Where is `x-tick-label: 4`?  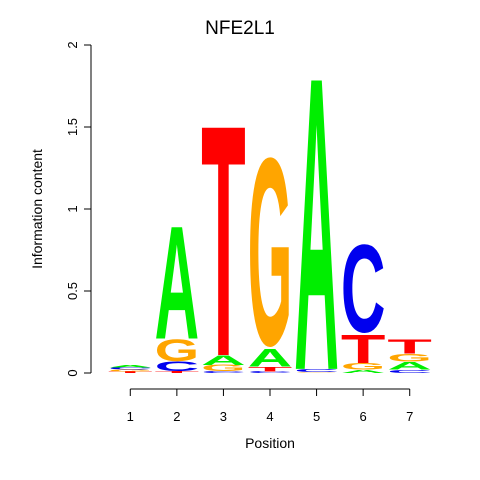
x-tick-label: 4 is located at coordinates (269, 416).